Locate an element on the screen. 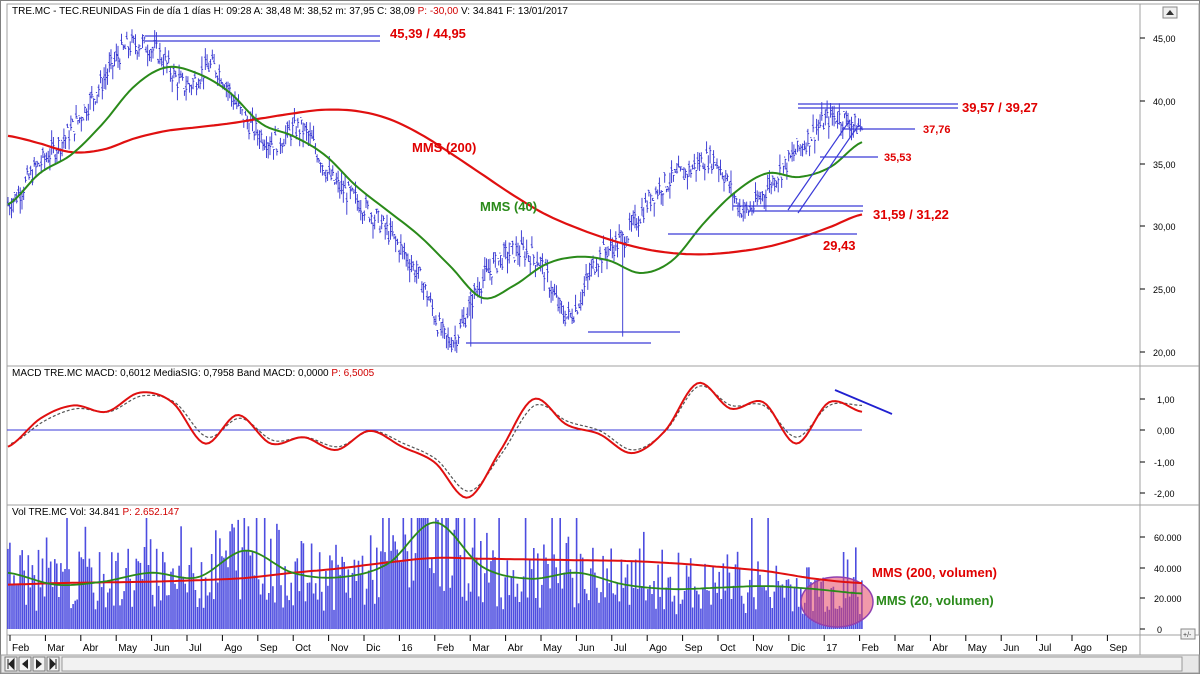 This screenshot has height=674, width=1200. price-tick-20: 20,00 is located at coordinates (1164, 353).